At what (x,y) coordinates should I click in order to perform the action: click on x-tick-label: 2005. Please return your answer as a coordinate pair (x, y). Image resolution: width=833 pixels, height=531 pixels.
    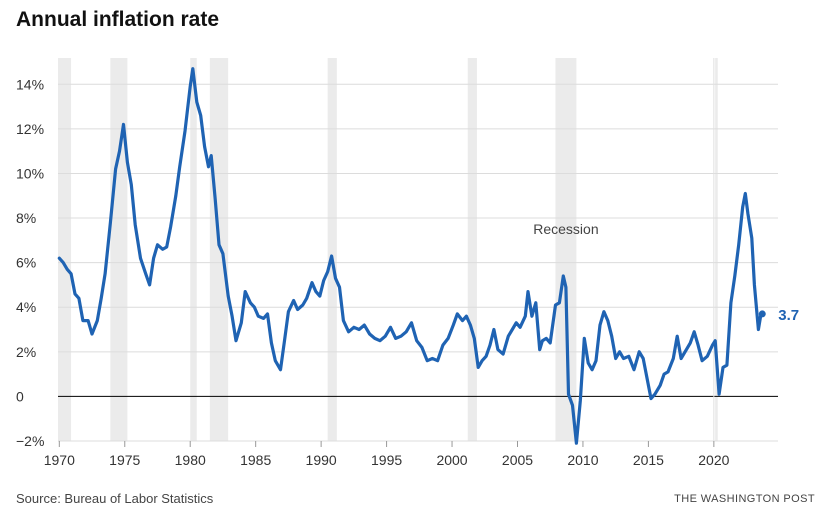
    Looking at the image, I should click on (517, 460).